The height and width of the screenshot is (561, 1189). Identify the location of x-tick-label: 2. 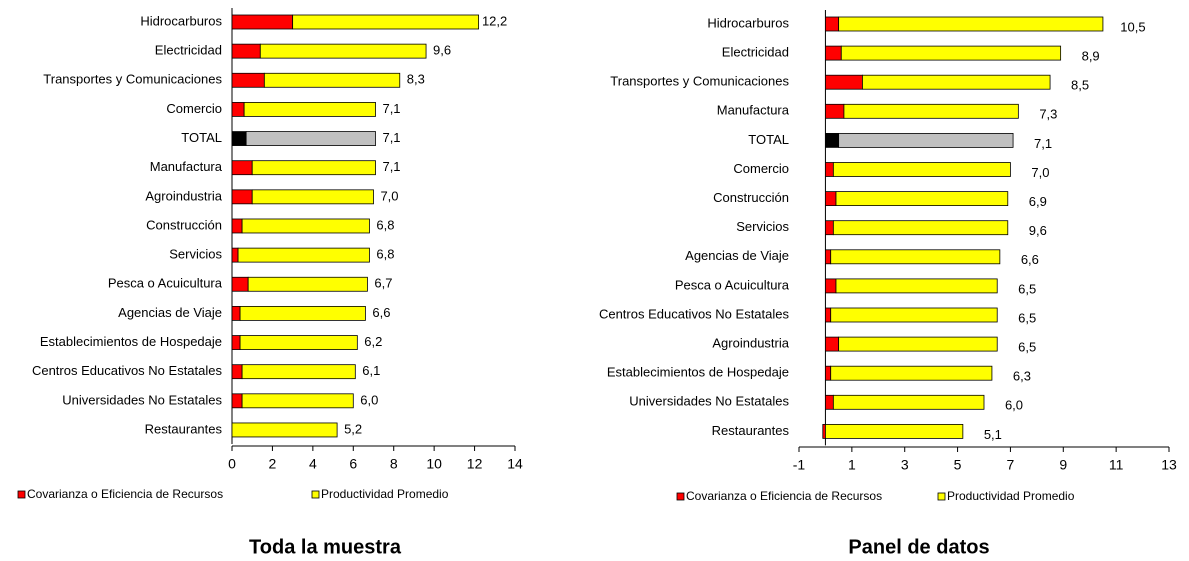
(273, 464).